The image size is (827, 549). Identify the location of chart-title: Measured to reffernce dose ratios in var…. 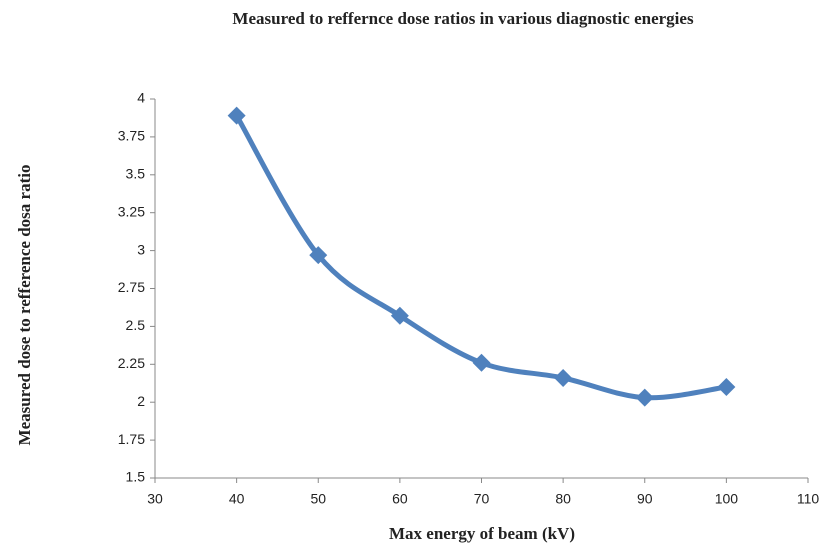
(463, 18).